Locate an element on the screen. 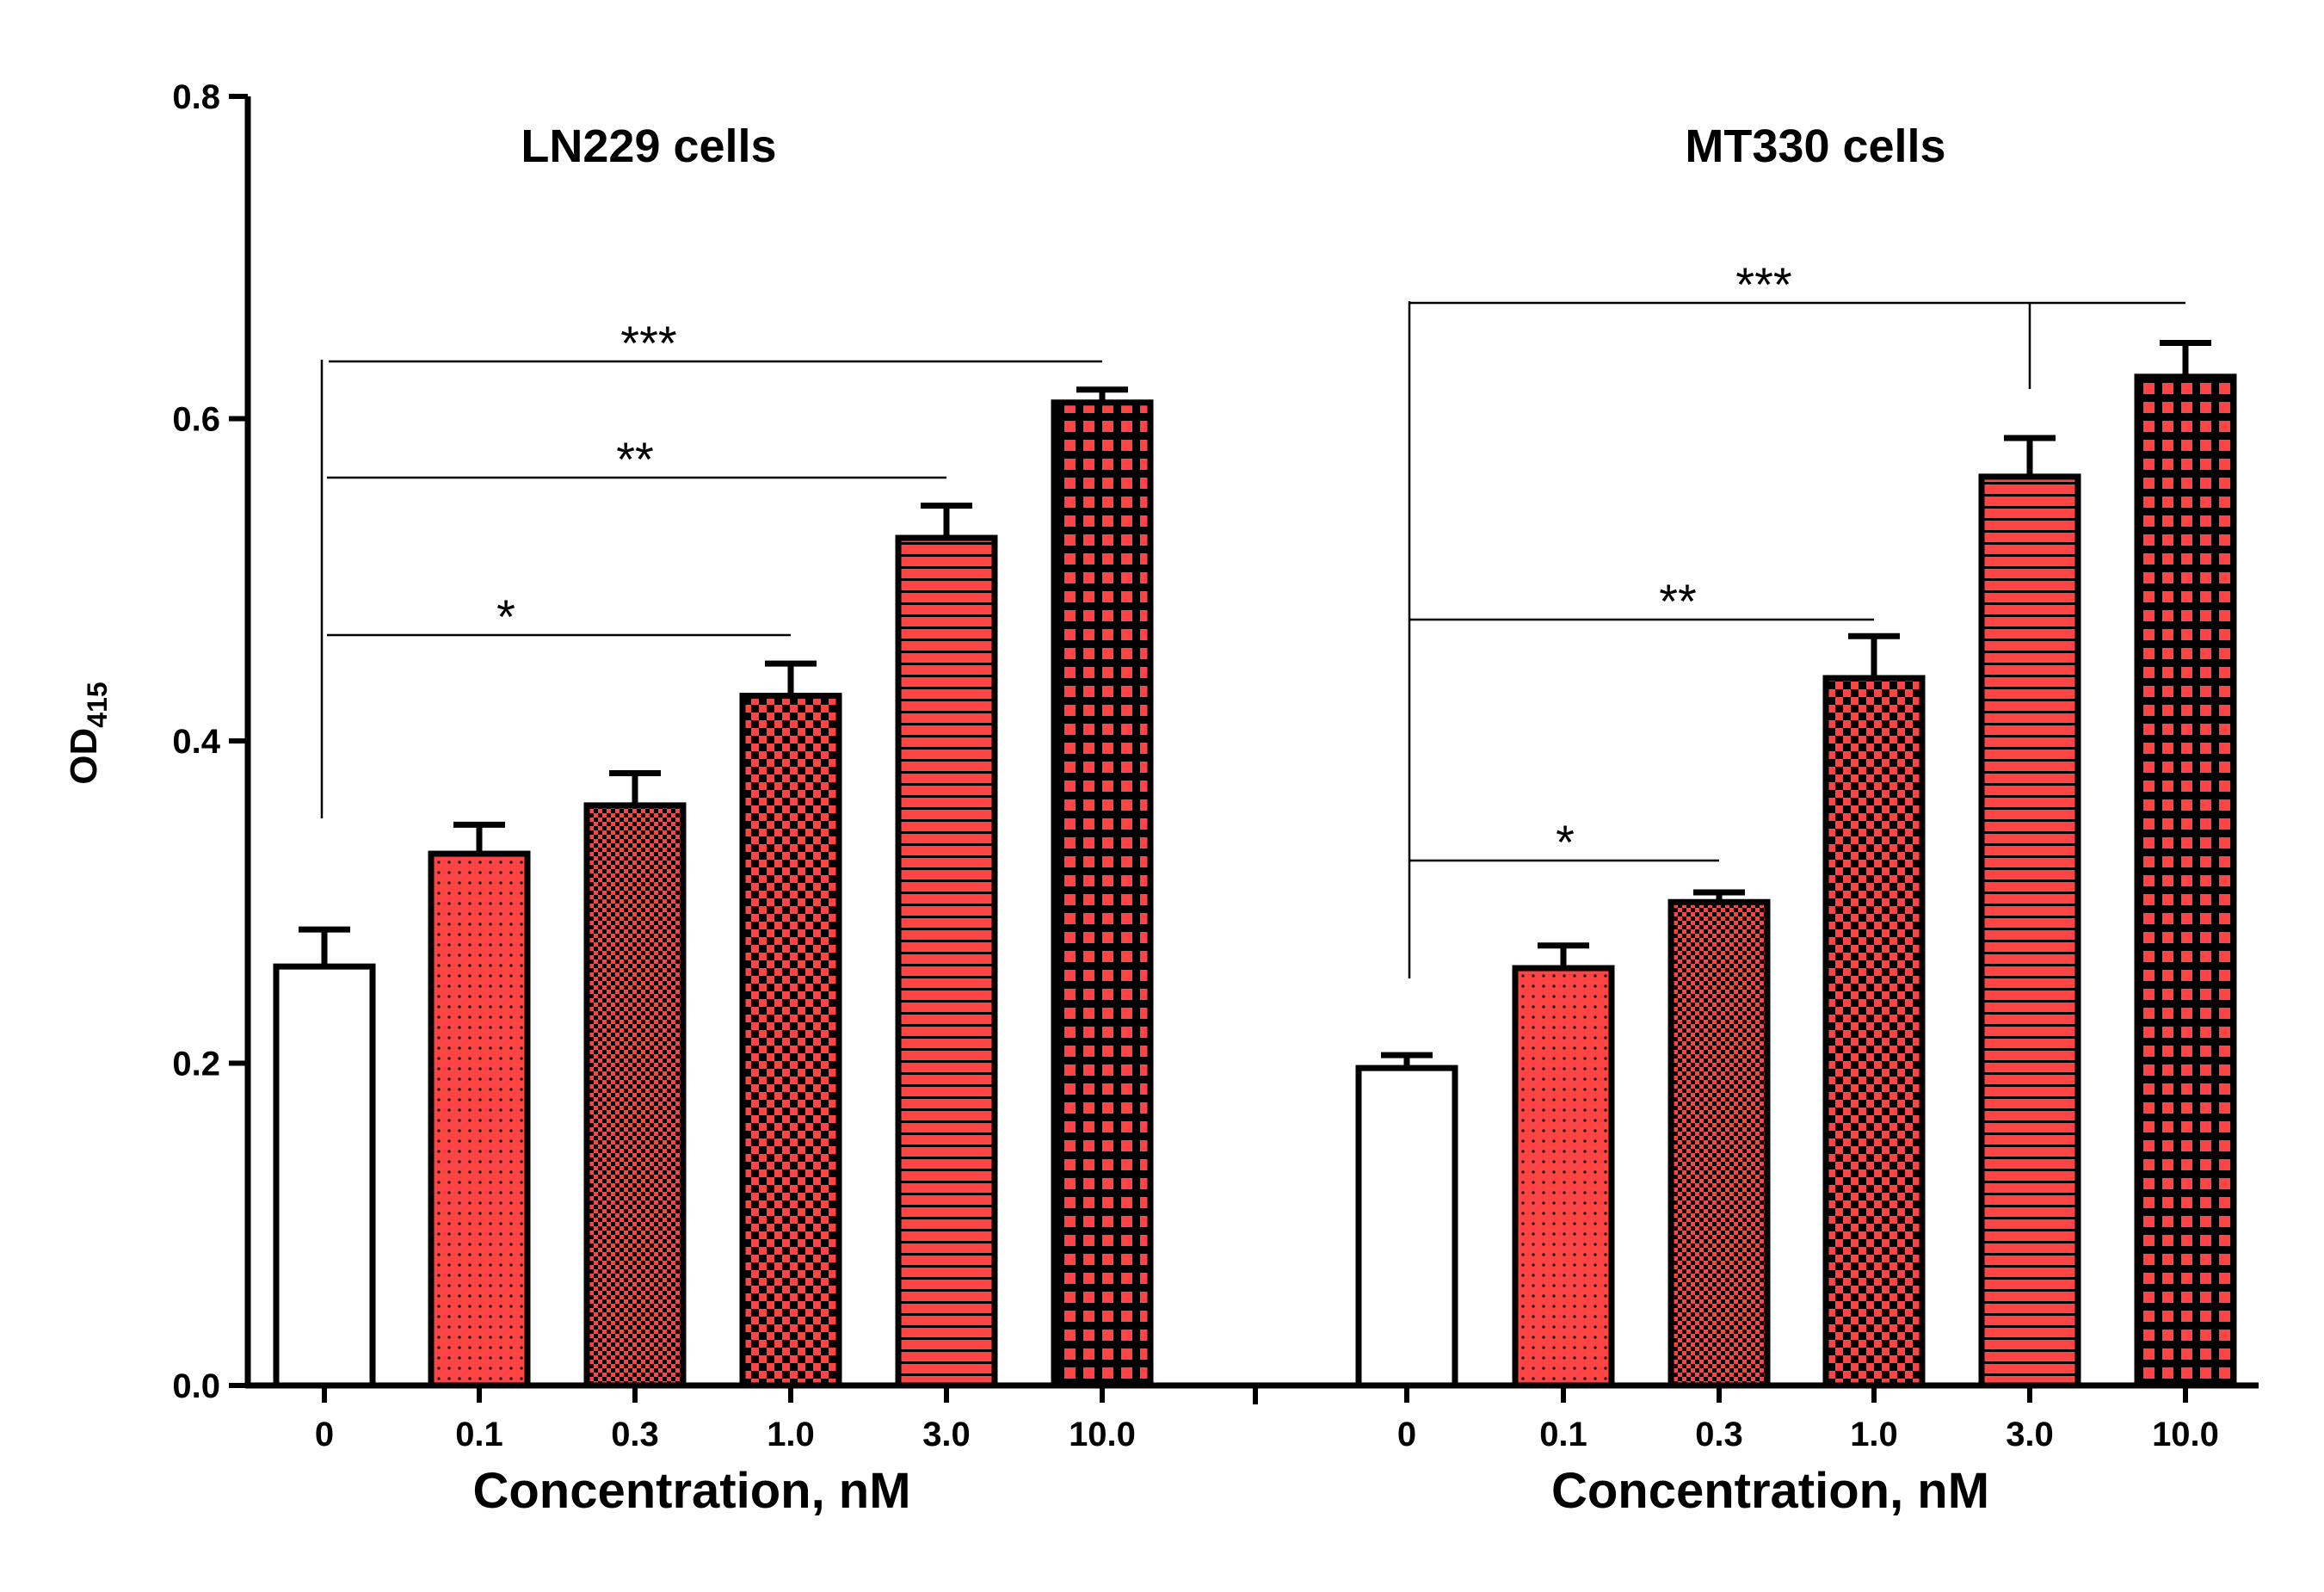  y-tick-label: 0.8 is located at coordinates (196, 97).